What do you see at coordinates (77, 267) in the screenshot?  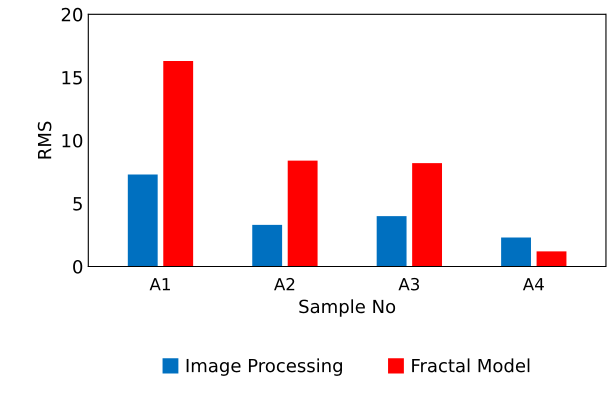 I see `y-tick-label: 0` at bounding box center [77, 267].